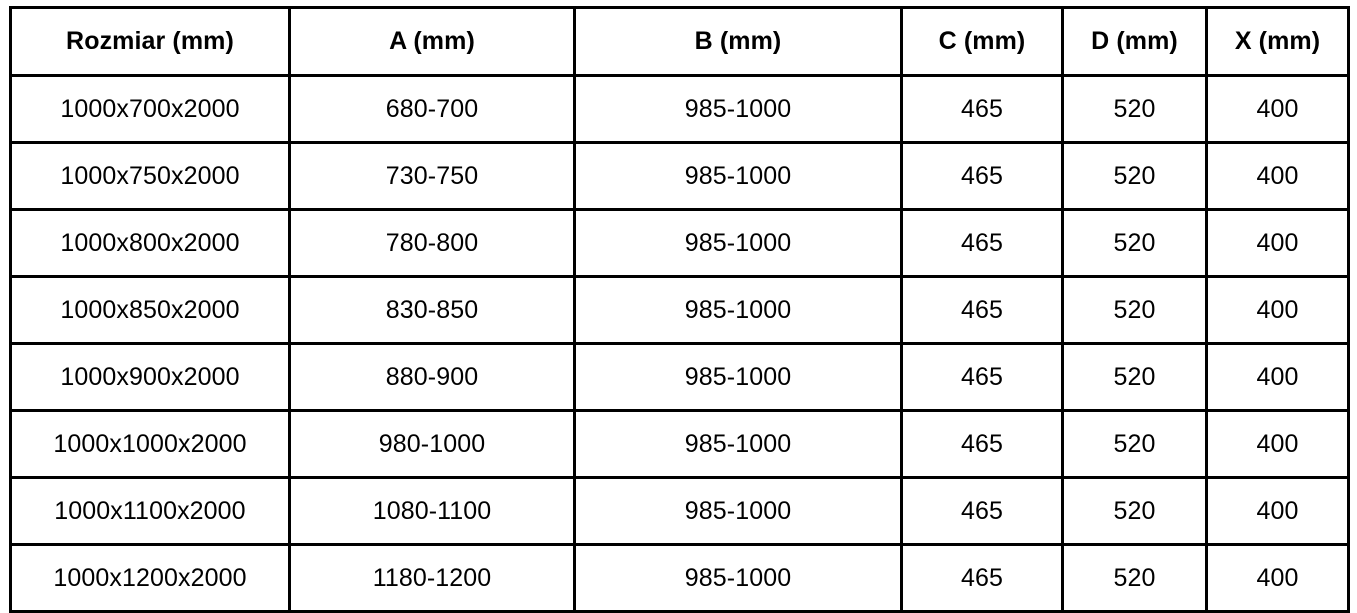  I want to click on table-row: 1000x1200x2000 1180-1200 985-1000 465 520 400, so click(679, 578).